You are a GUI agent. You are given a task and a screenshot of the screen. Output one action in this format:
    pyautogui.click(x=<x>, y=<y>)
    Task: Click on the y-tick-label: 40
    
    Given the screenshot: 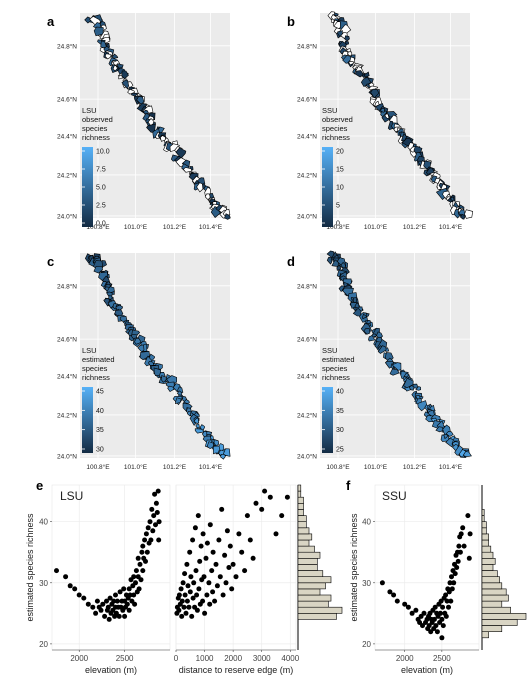 What is the action you would take?
    pyautogui.click(x=366, y=522)
    